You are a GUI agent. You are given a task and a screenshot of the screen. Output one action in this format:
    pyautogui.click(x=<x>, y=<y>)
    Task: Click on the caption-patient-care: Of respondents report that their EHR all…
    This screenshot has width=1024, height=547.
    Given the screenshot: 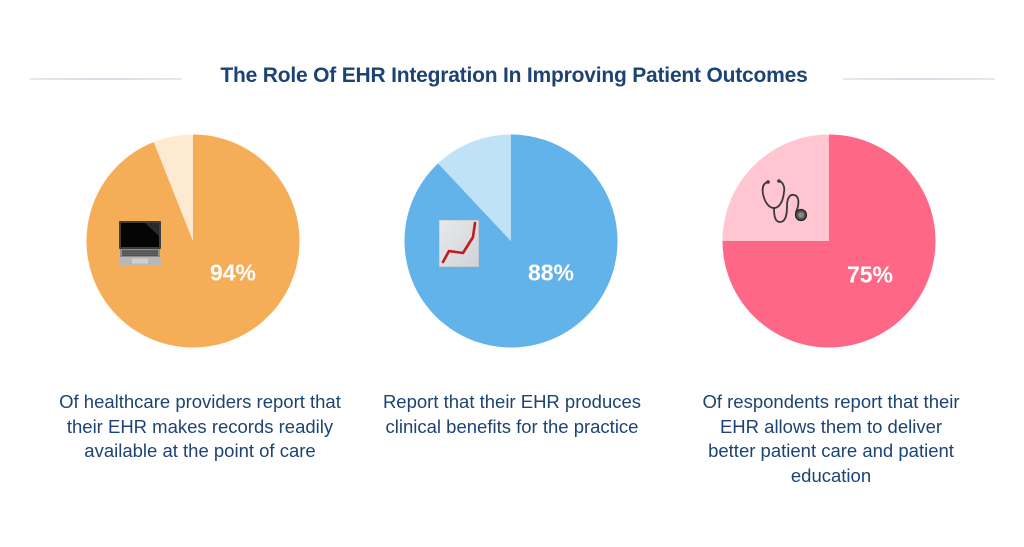 What is the action you would take?
    pyautogui.click(x=831, y=438)
    